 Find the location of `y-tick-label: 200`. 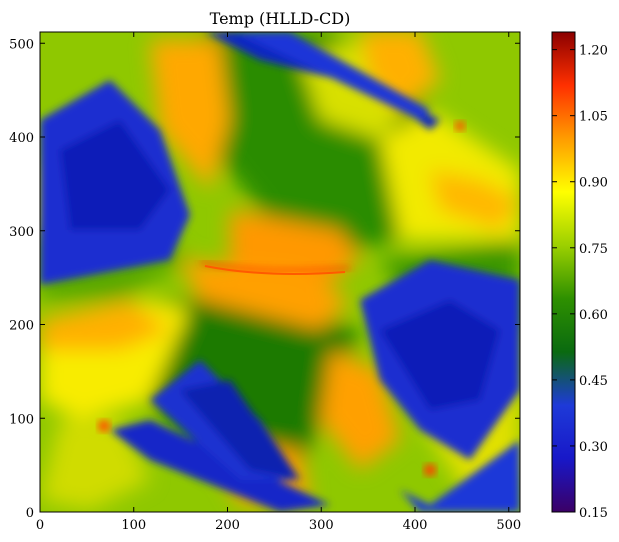

y-tick-label: 200 is located at coordinates (21, 326).